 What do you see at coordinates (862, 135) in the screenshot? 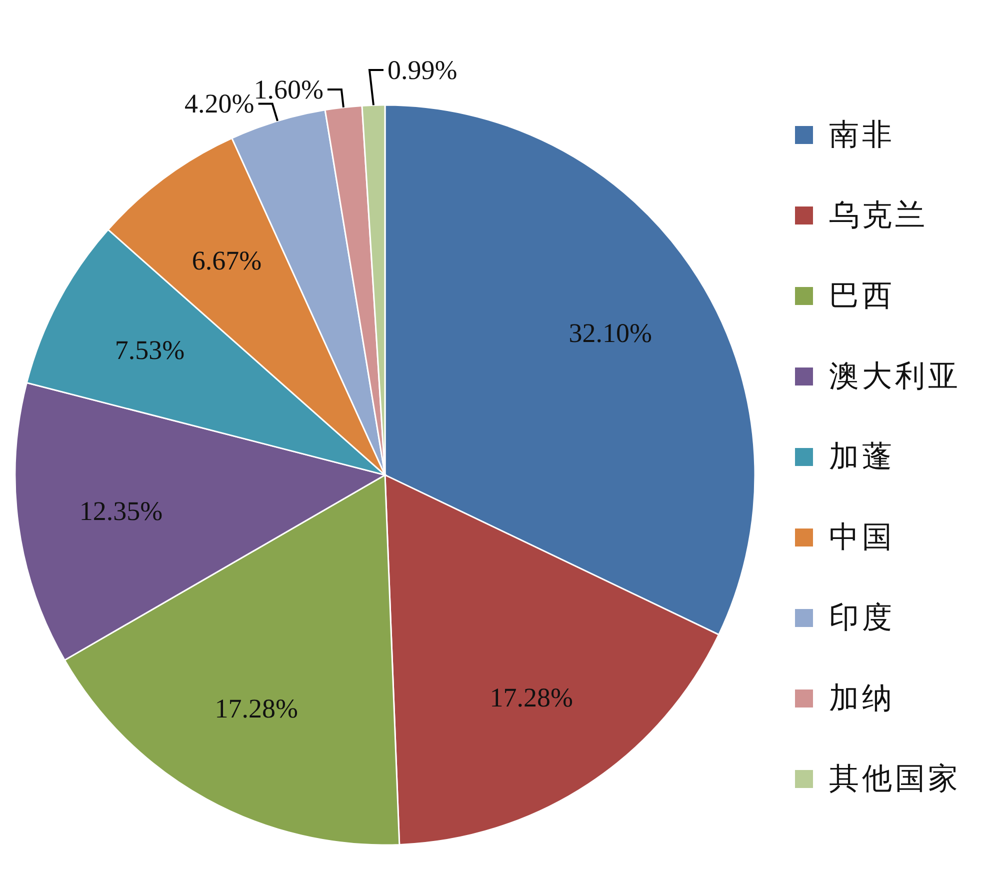
I see `legend-label: 南非` at bounding box center [862, 135].